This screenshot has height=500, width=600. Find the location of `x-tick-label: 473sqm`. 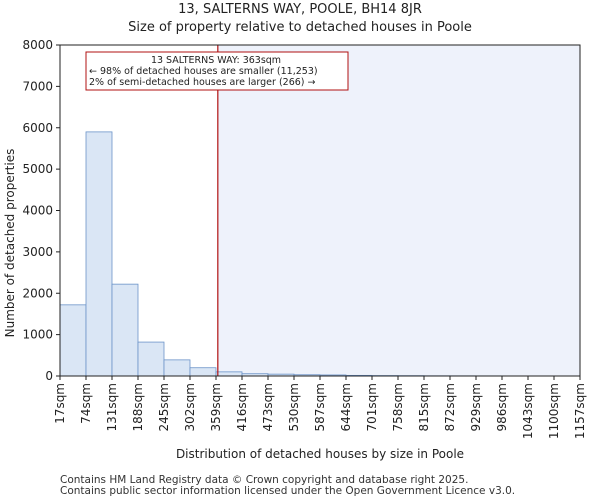

x-tick-label: 473sqm is located at coordinates (268, 407).